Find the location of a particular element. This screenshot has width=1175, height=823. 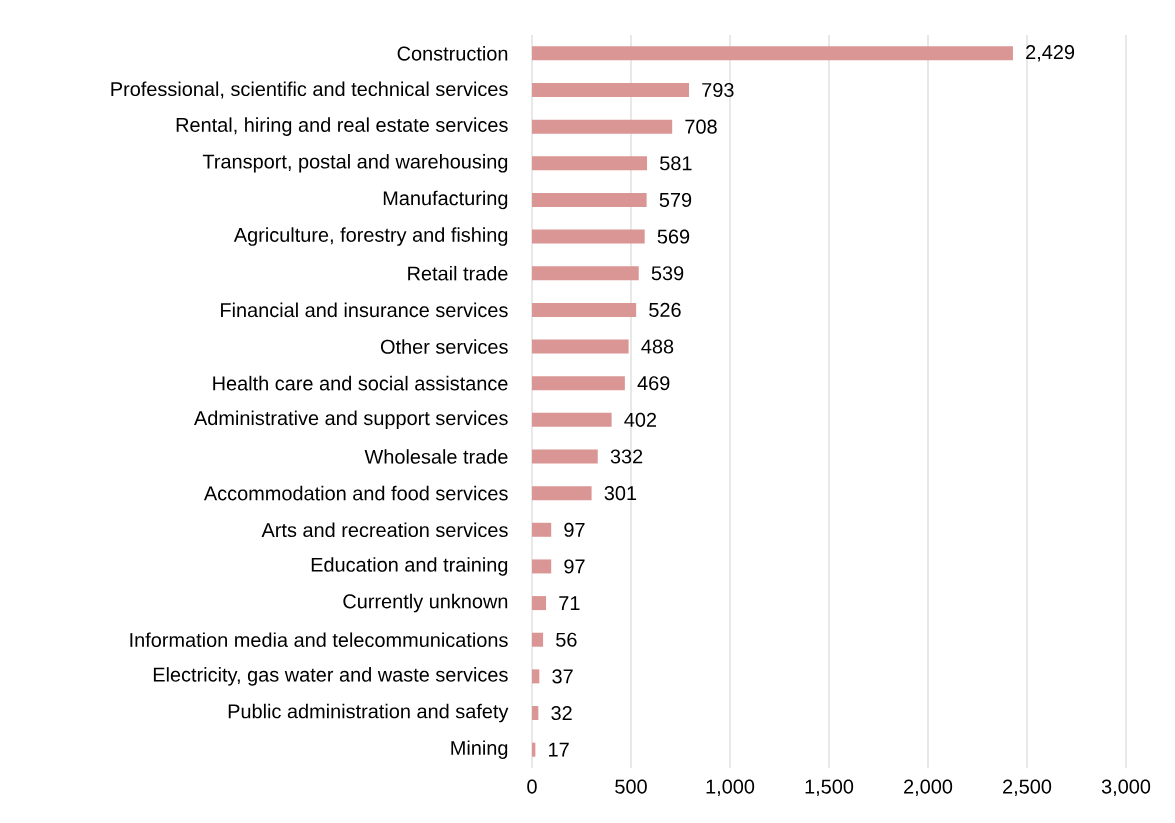

data-label: 581 is located at coordinates (676, 163).